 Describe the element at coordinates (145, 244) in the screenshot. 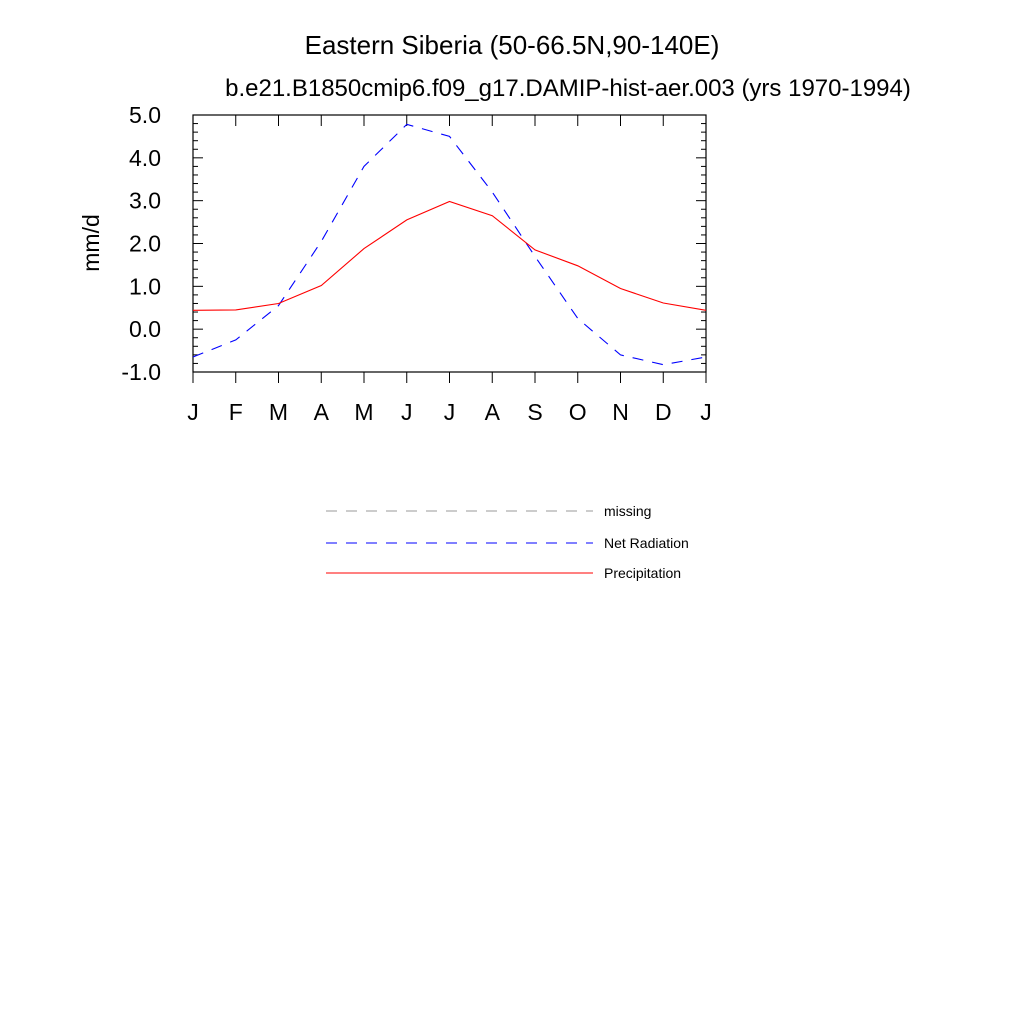

I see `y-tick-label: 2.0` at that location.